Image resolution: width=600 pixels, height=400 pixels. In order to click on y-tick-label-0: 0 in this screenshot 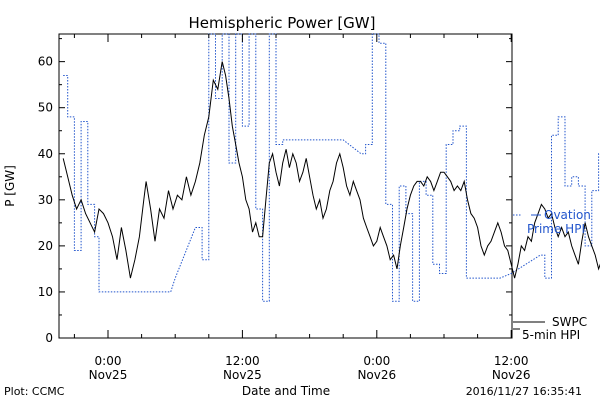, I will do `click(49, 338)`.